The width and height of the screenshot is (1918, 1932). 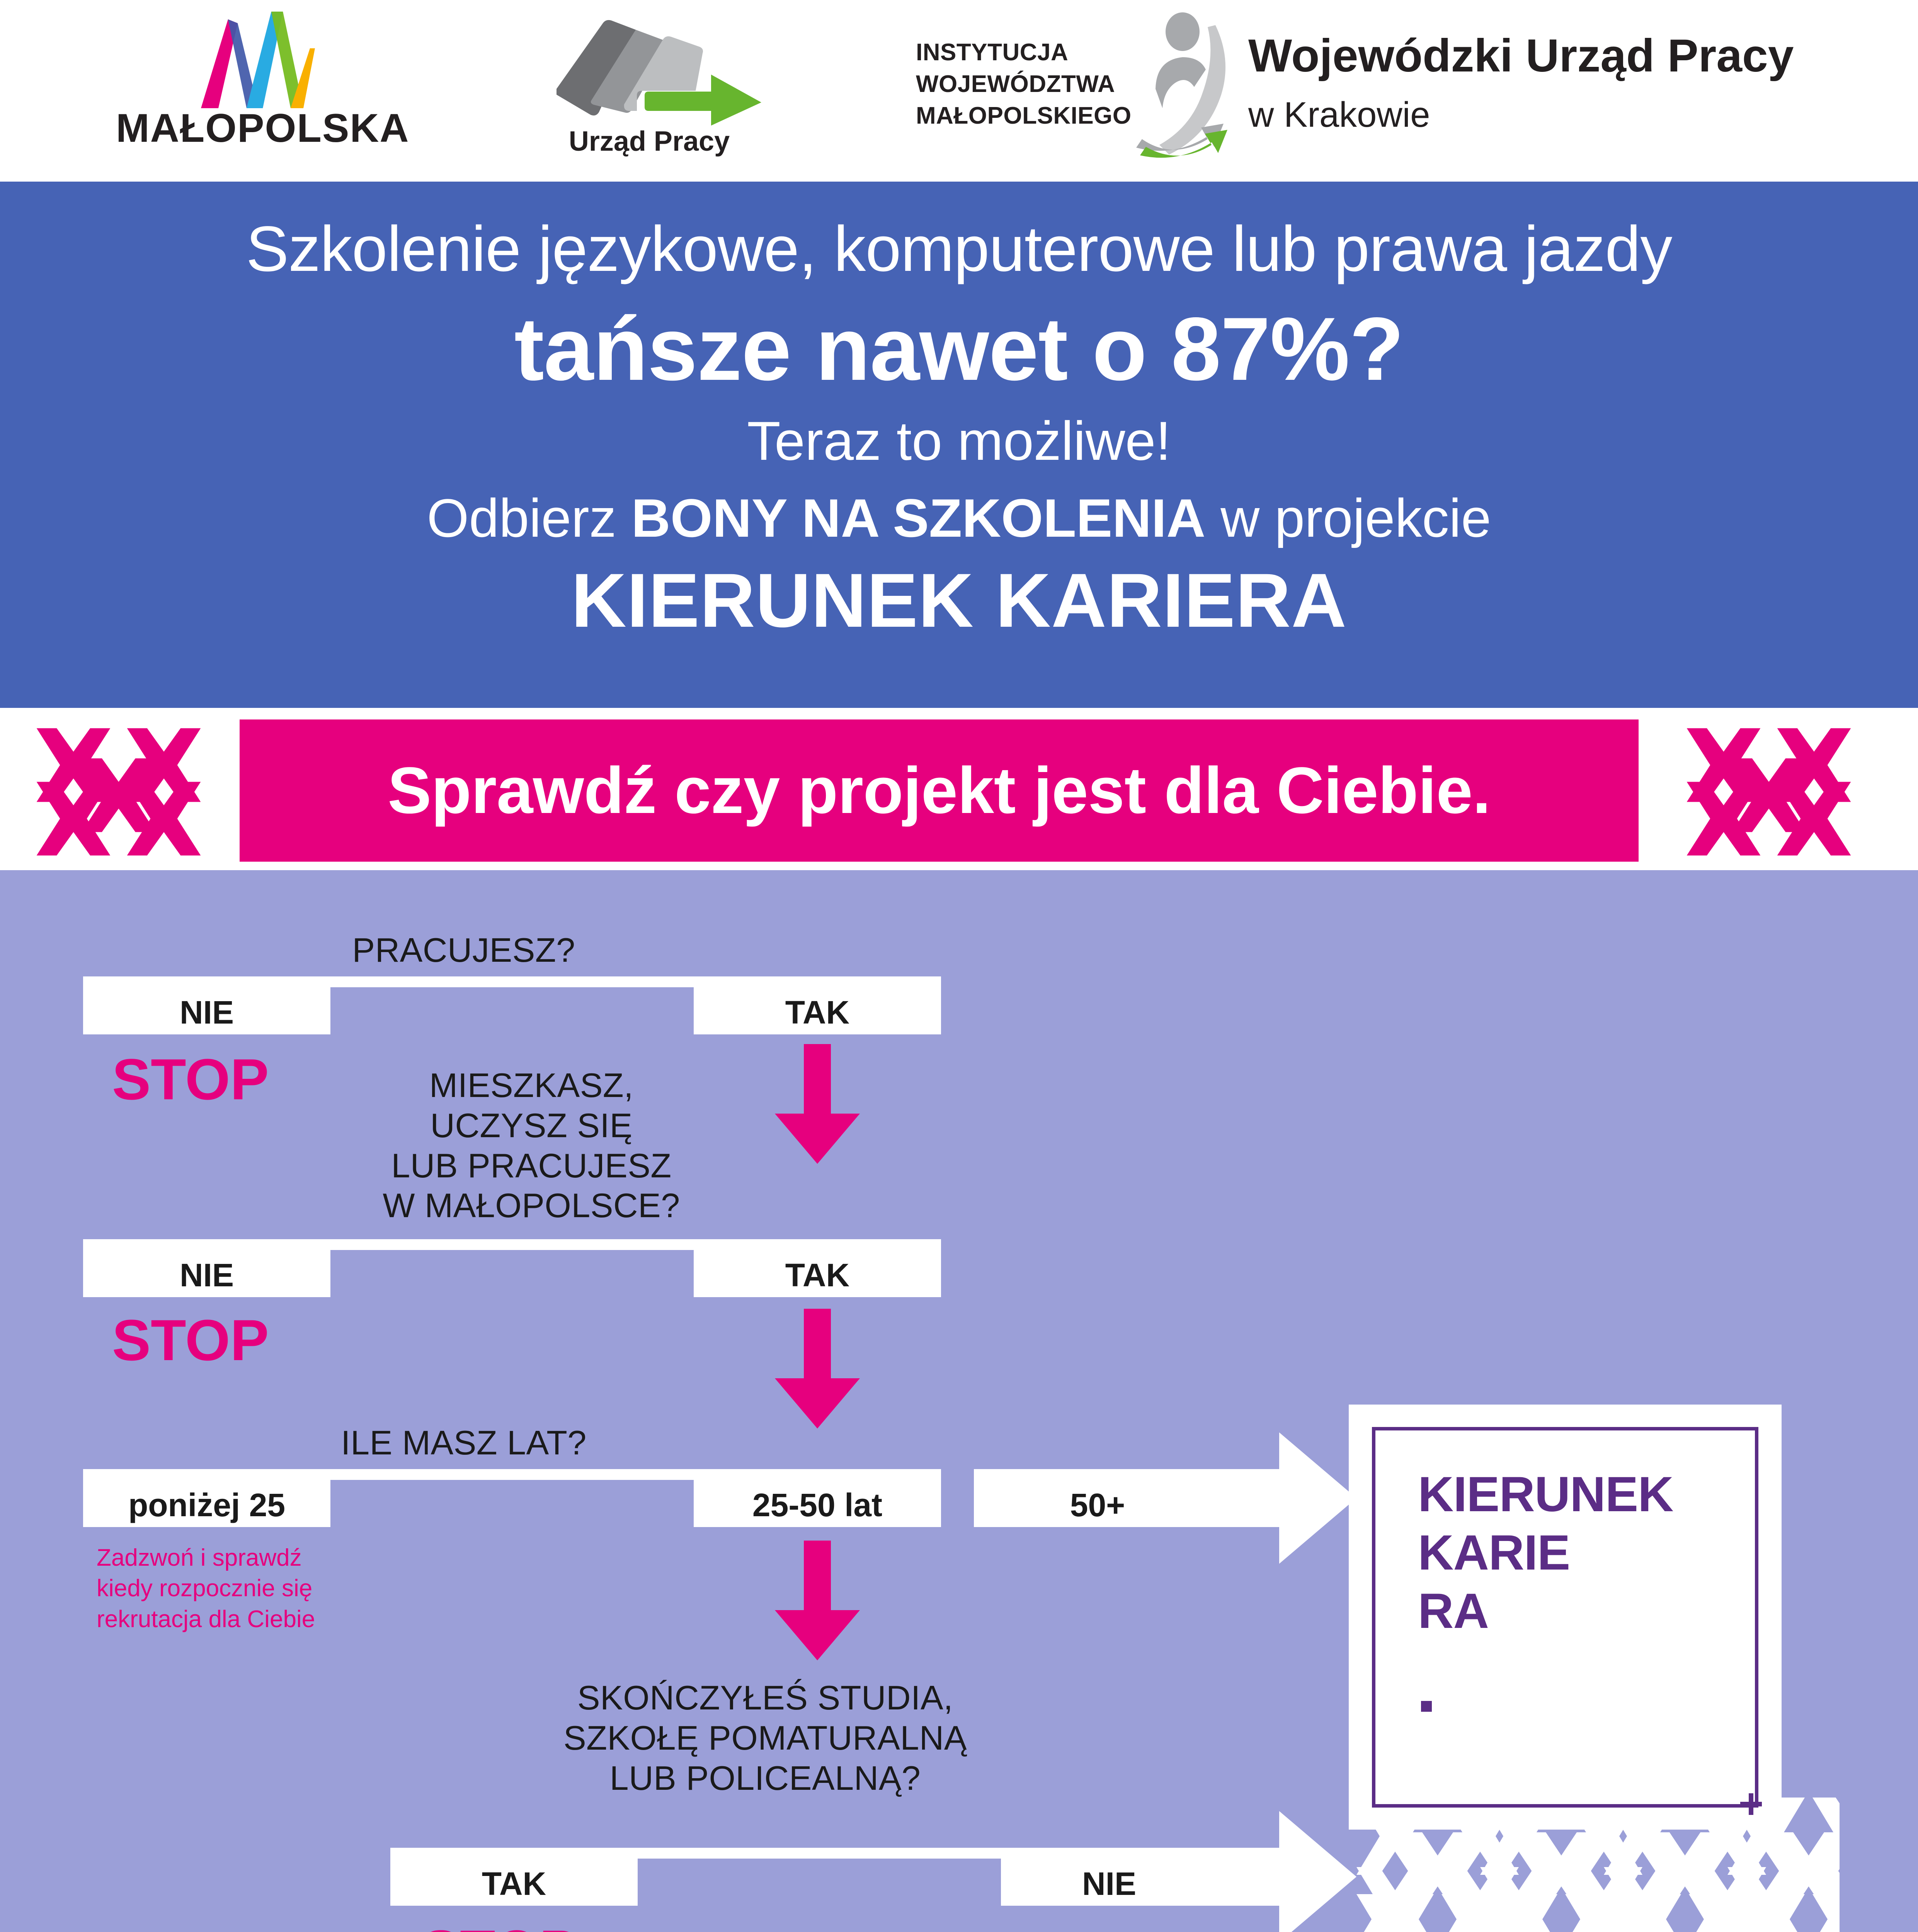 I want to click on kk-line-3: RA, so click(x=1453, y=1611).